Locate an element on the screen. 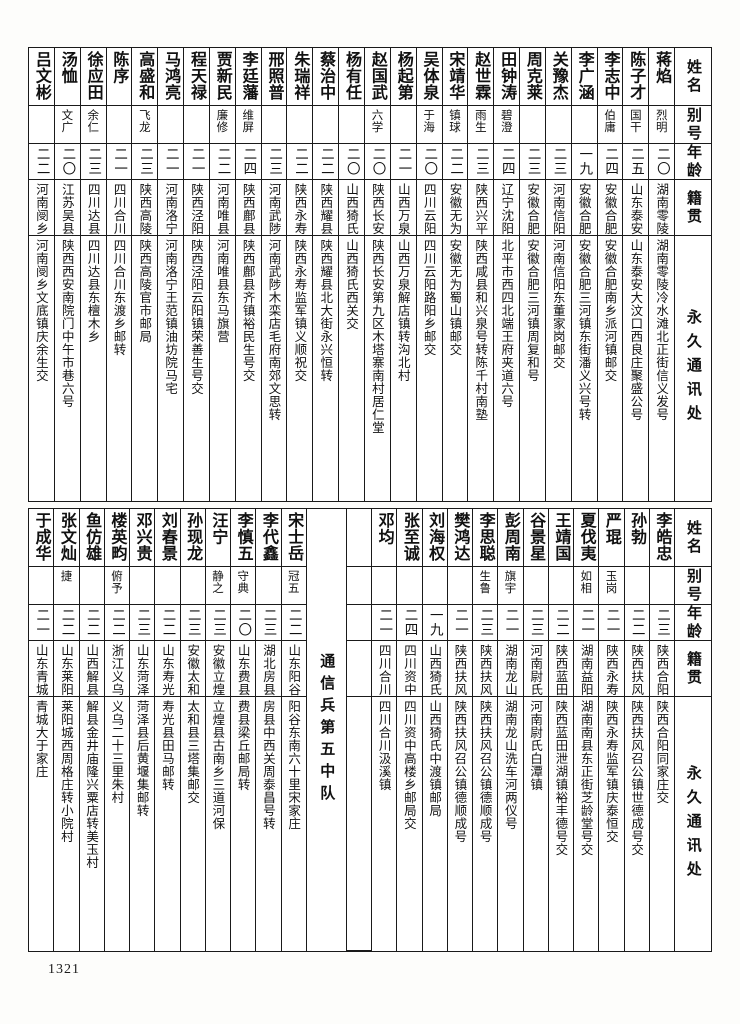  entry-address-text: 青城大于家庄 is located at coordinates (41, 739).